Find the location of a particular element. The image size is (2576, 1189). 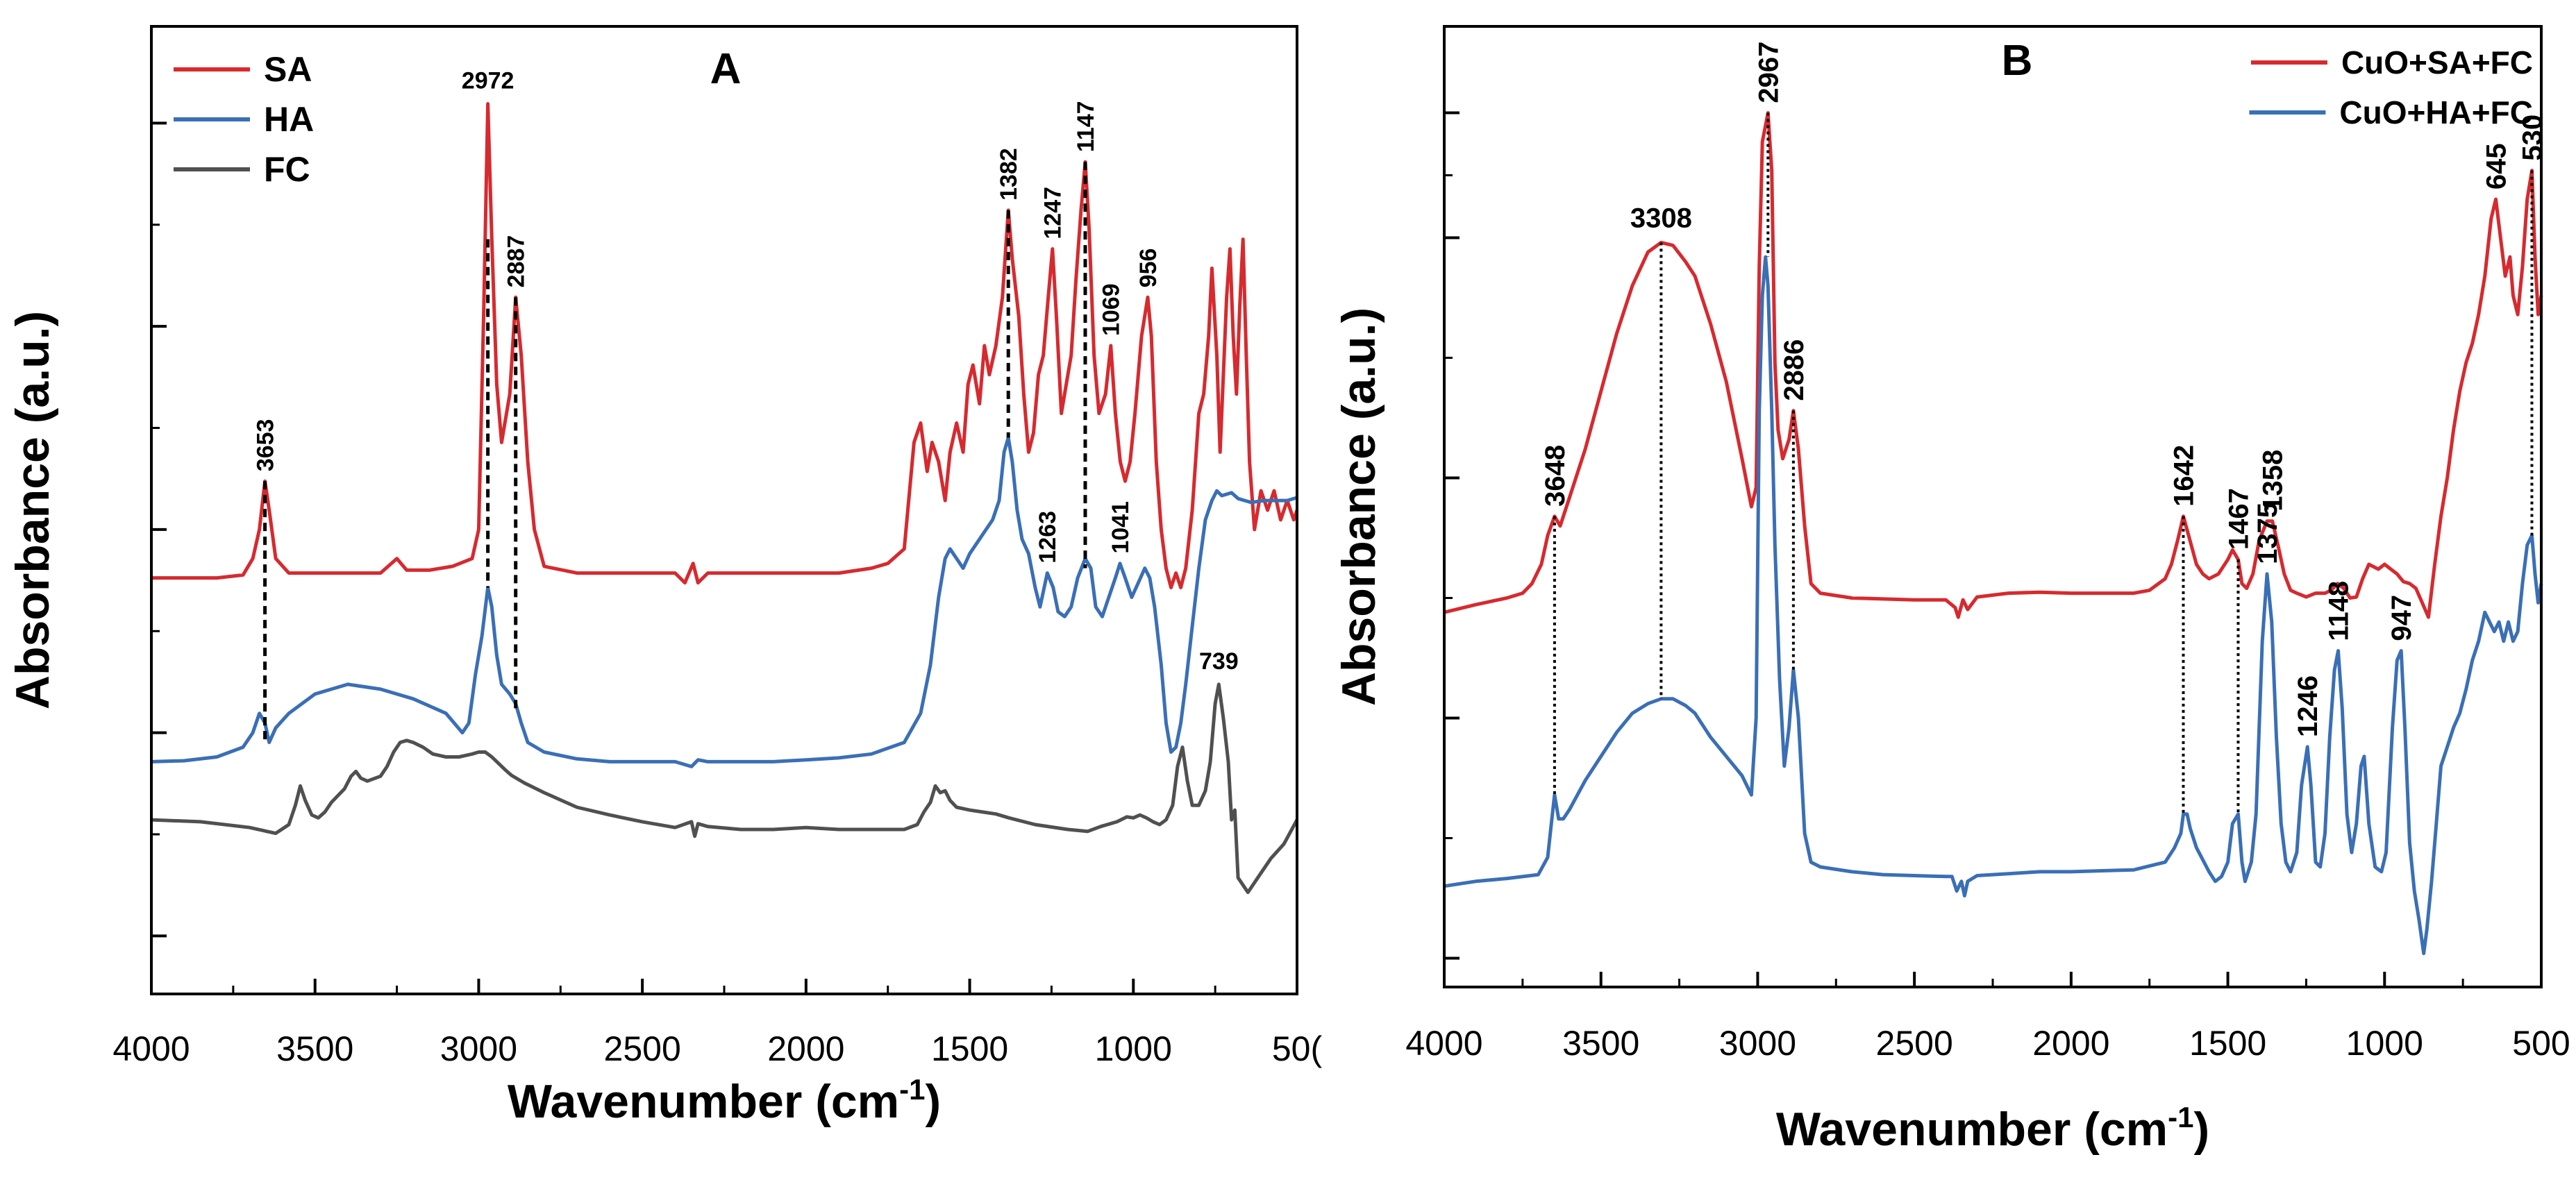

peak-label-739: 739 is located at coordinates (1219, 661).